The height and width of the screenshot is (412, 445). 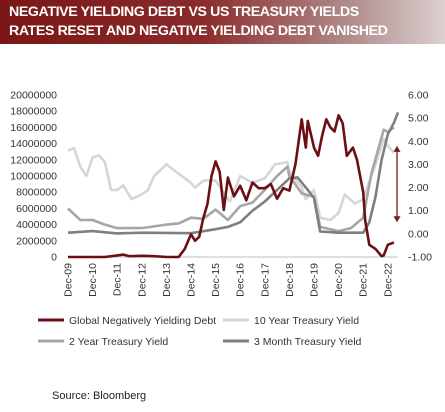 I want to click on right-axis-tick-label: 5.00, so click(x=418, y=119).